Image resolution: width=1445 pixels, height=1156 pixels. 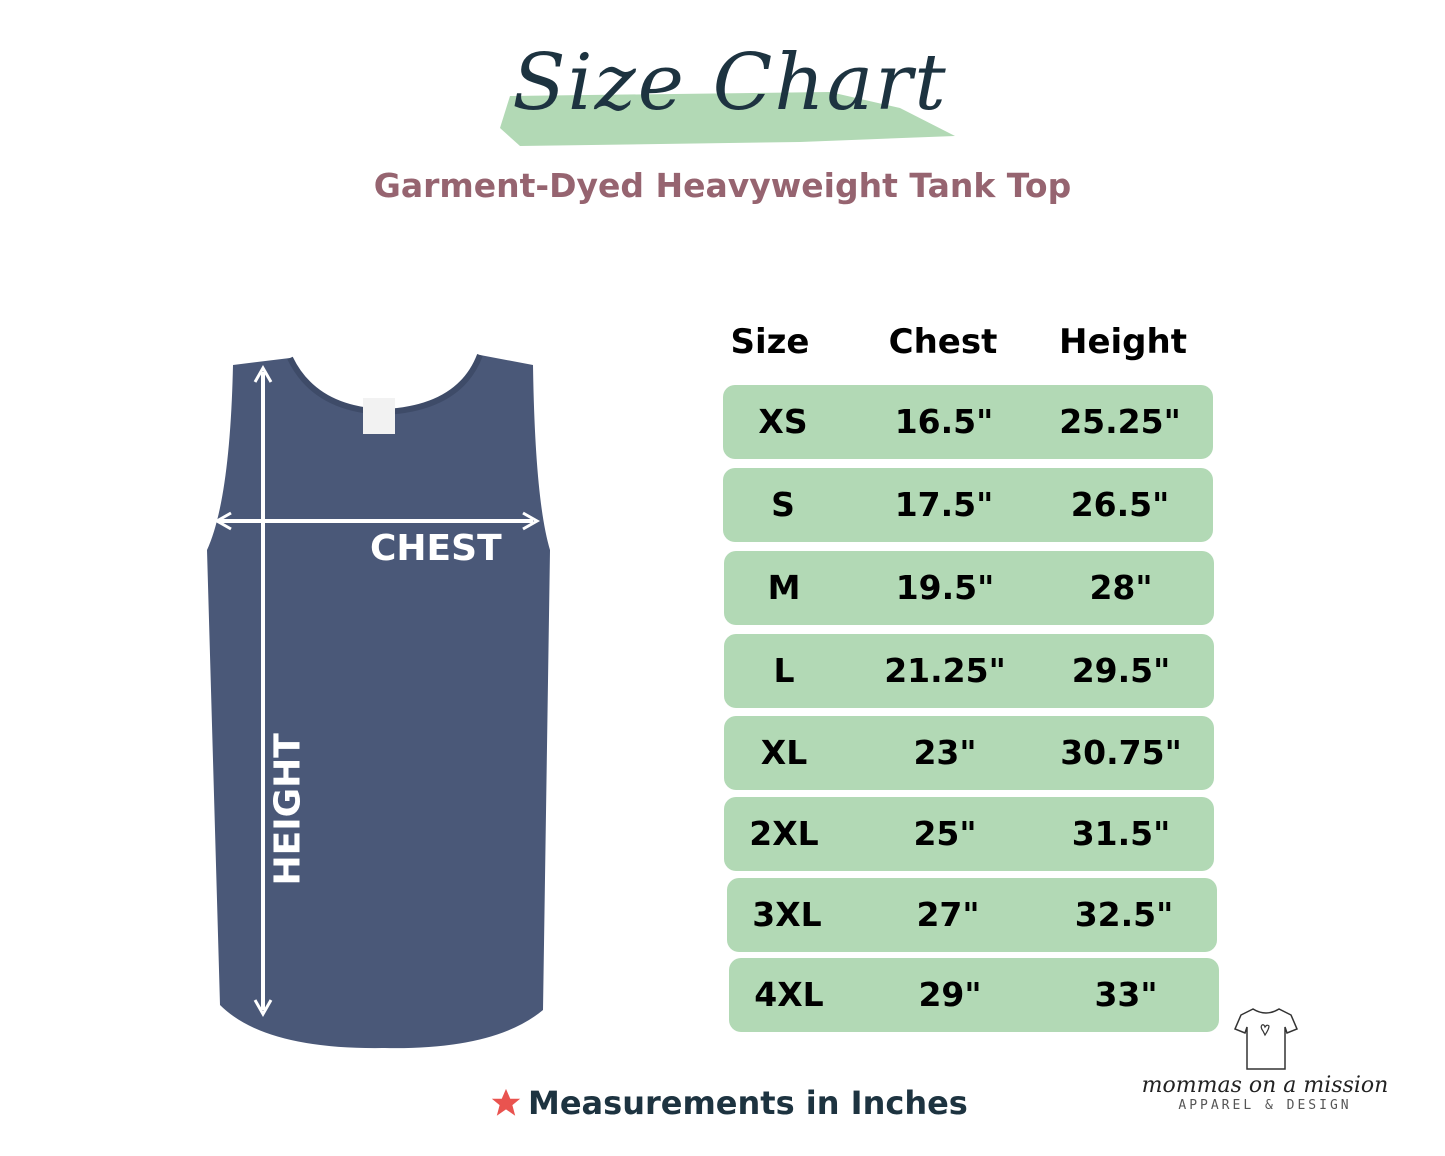 What do you see at coordinates (948, 914) in the screenshot?
I see `chest-cell: 27"` at bounding box center [948, 914].